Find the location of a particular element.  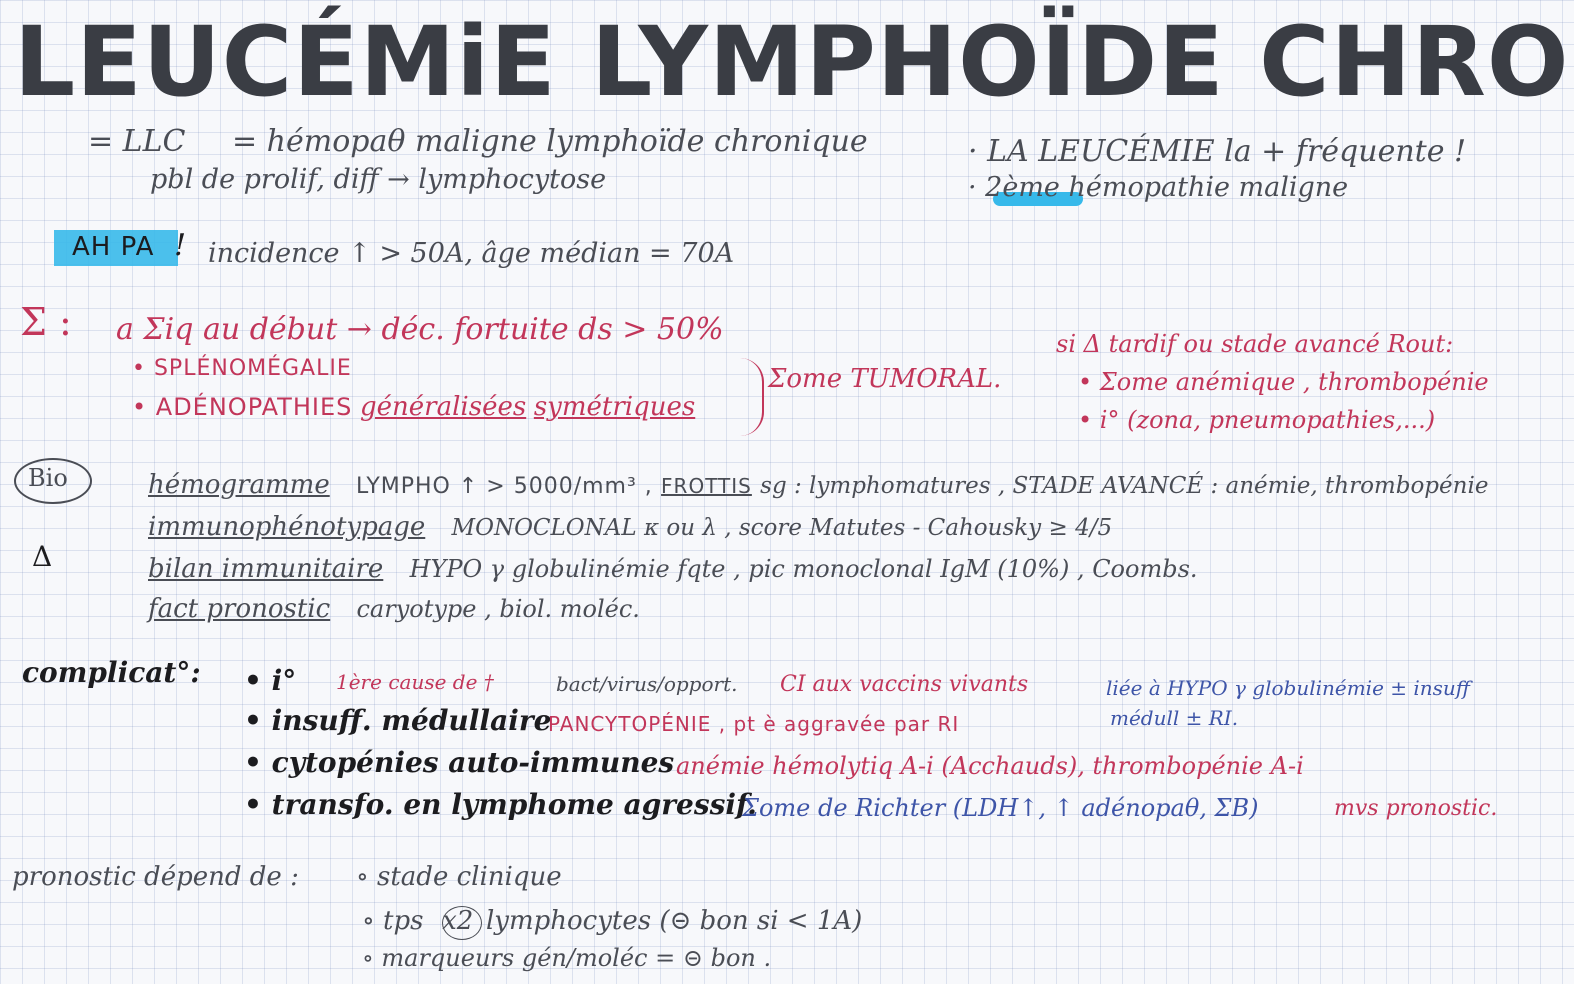

prognosis-doubling: ∘ tps x2 lymphocytes (⊝ bon si < 1A) is located at coordinates (612, 921).